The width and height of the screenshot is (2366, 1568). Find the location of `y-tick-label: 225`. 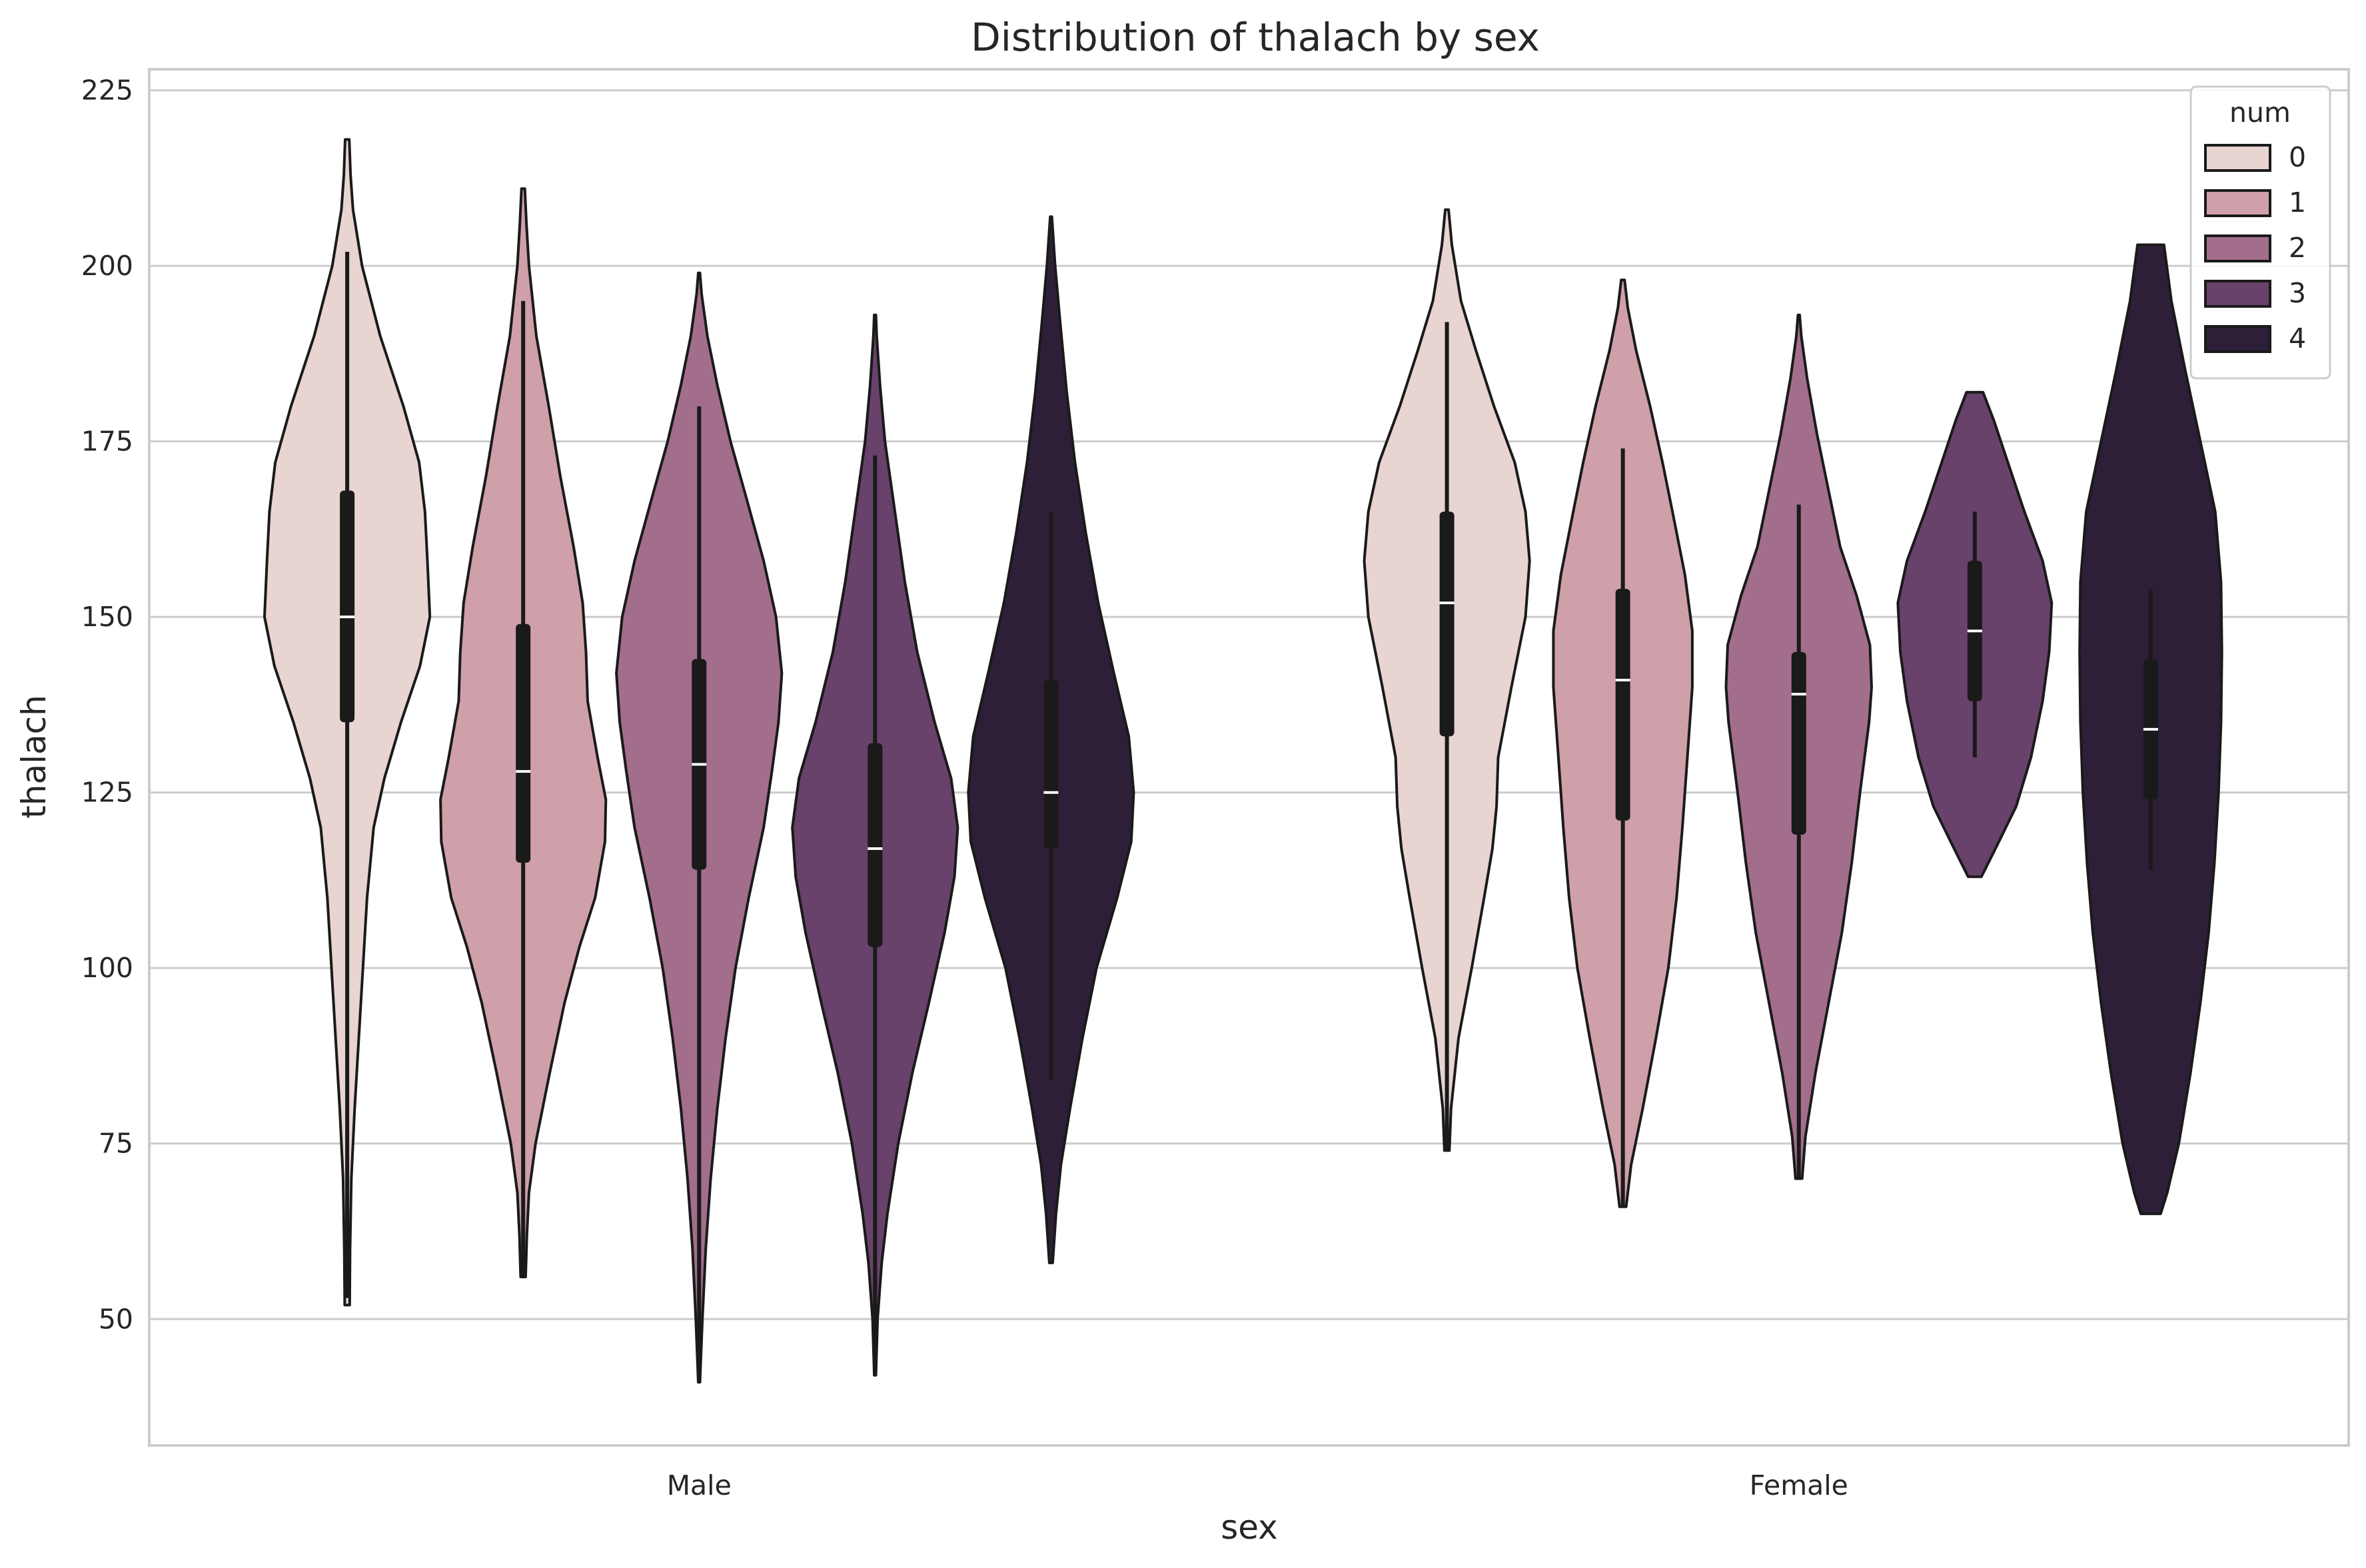

y-tick-label: 225 is located at coordinates (107, 91).